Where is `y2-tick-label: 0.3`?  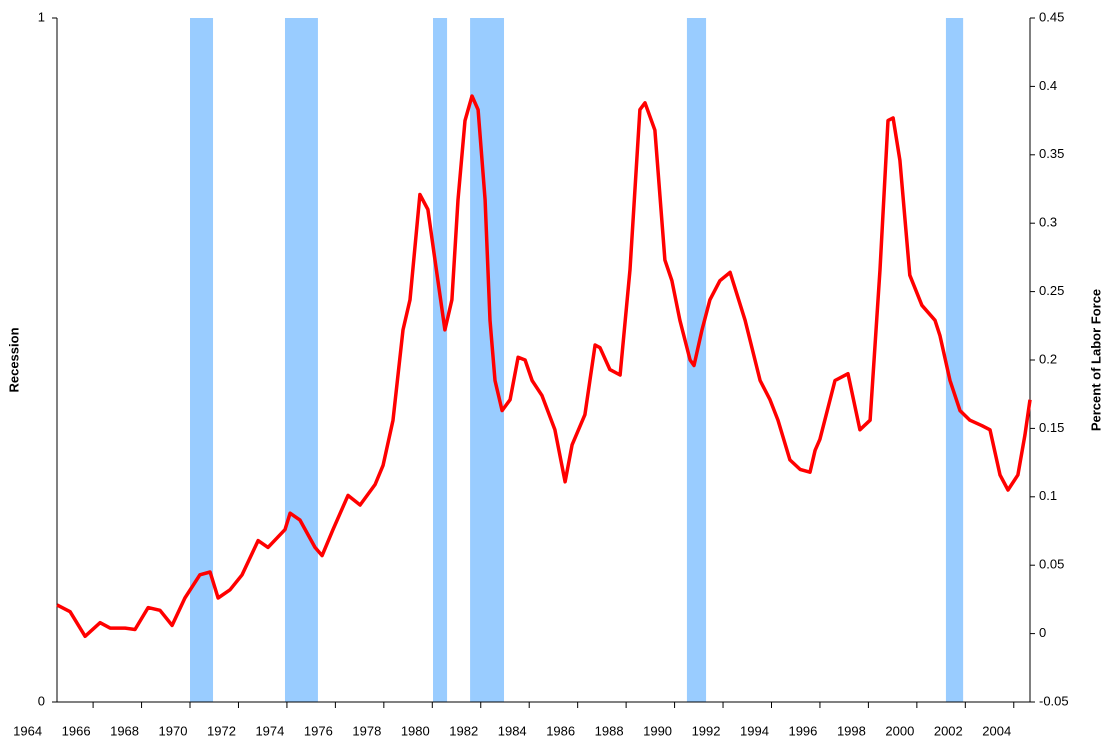 y2-tick-label: 0.3 is located at coordinates (1048, 222).